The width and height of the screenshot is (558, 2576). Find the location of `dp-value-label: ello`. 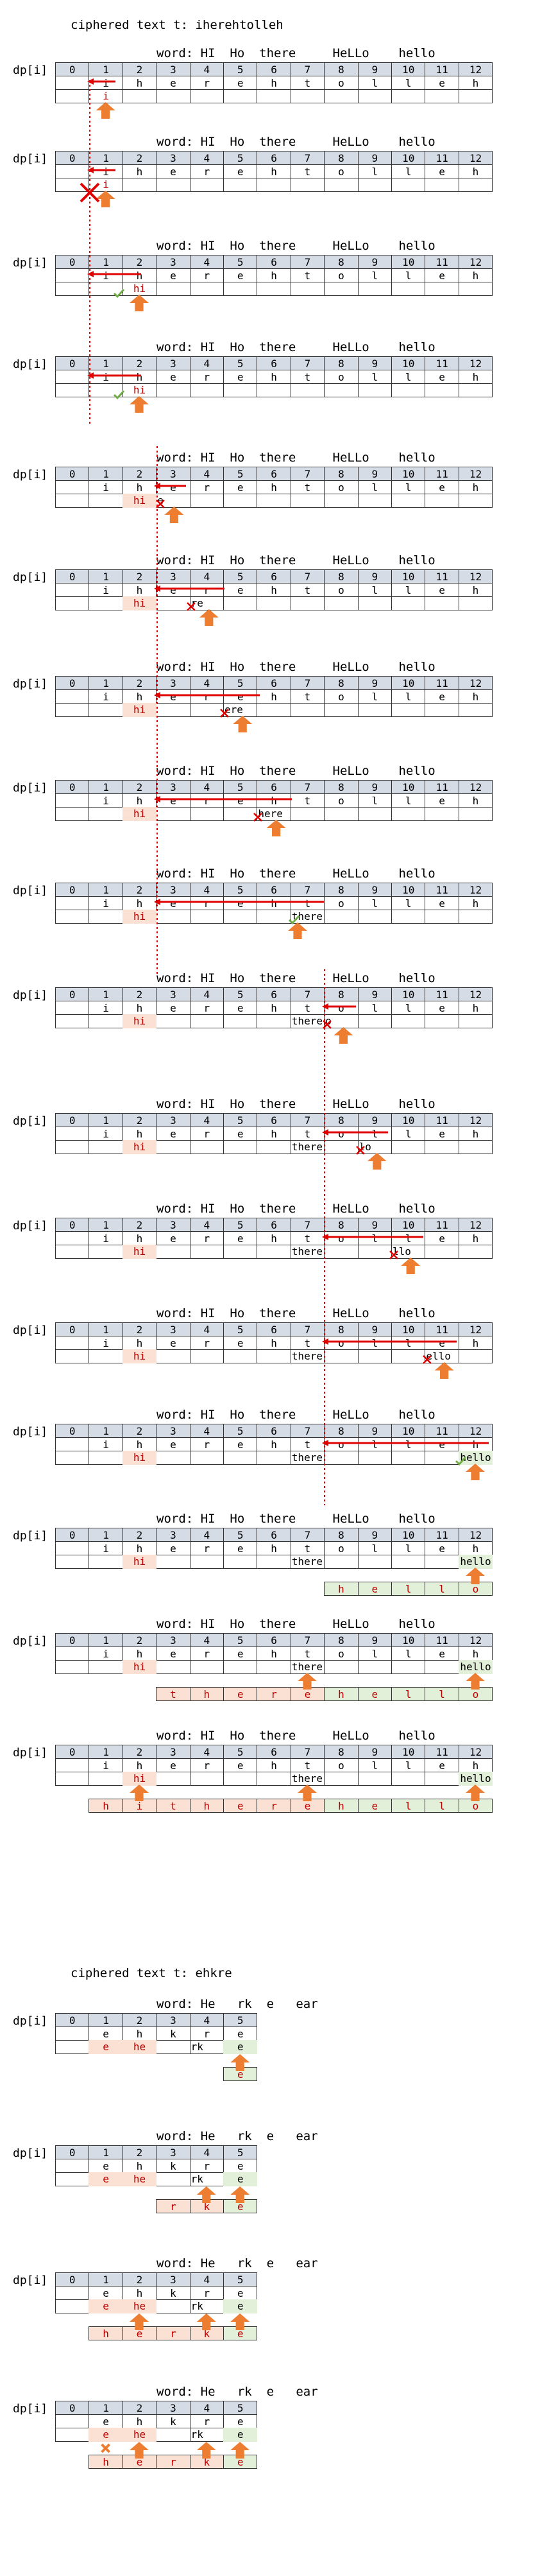

dp-value-label: ello is located at coordinates (438, 1356).